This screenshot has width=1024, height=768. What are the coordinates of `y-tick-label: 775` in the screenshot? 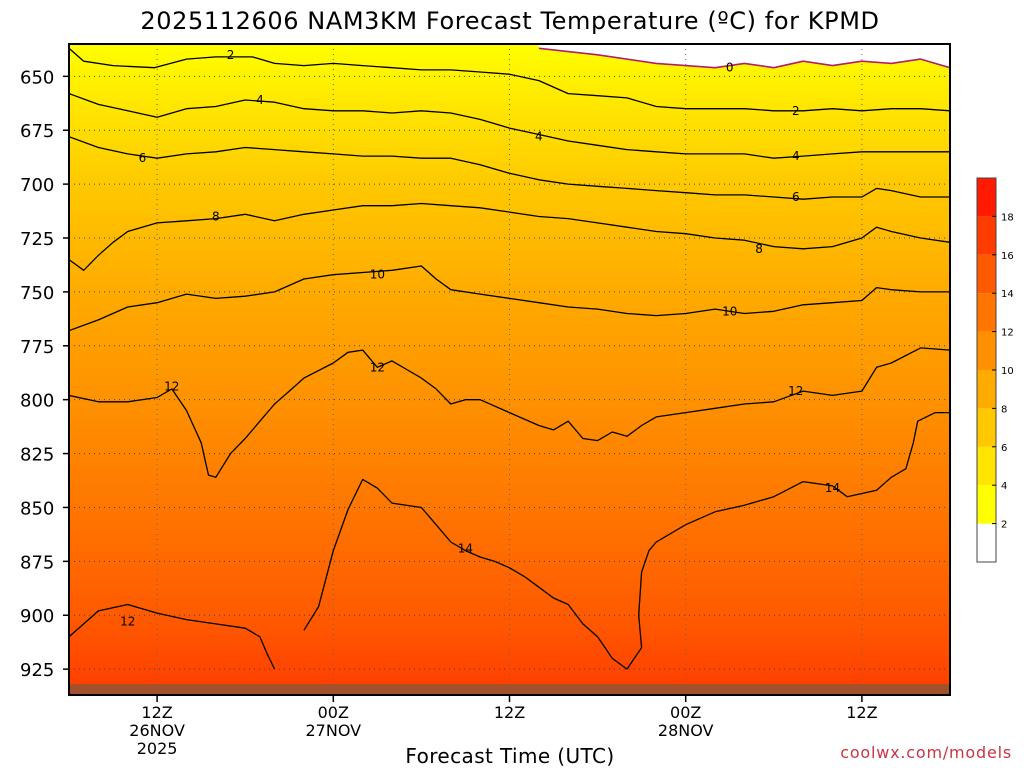 It's located at (37, 347).